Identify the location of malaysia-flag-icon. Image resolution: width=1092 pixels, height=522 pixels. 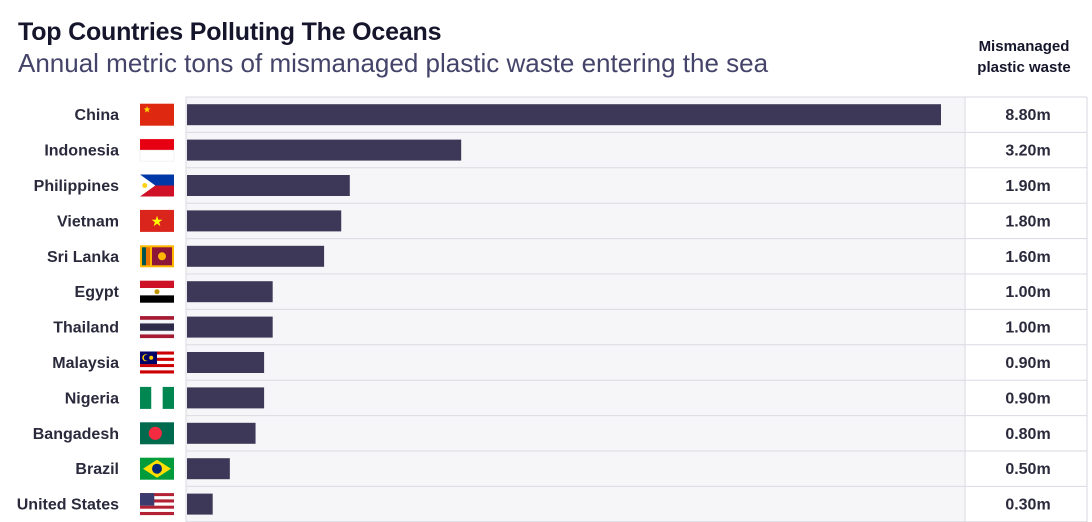
(157, 362).